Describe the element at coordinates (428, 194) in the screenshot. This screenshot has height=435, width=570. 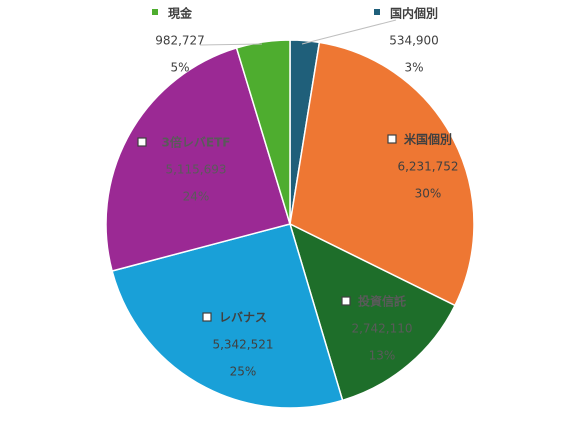
I see `slice-percent-2: 30%` at that location.